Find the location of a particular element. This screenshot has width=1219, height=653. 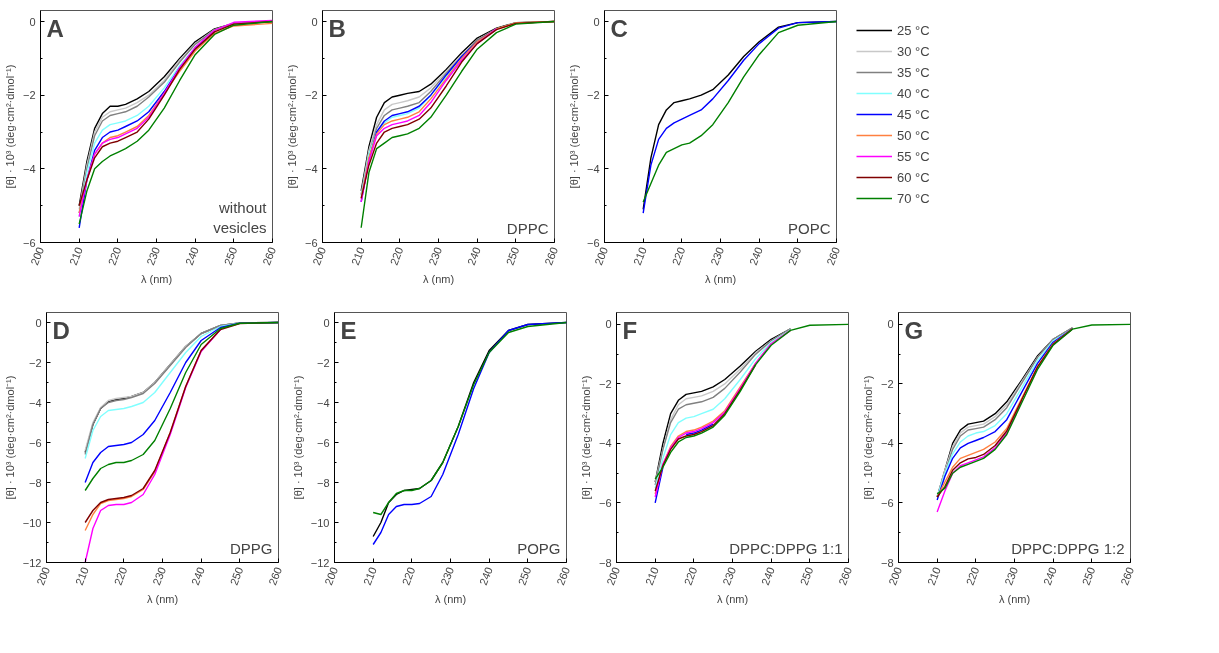

chart-title: B is located at coordinates (337, 28).